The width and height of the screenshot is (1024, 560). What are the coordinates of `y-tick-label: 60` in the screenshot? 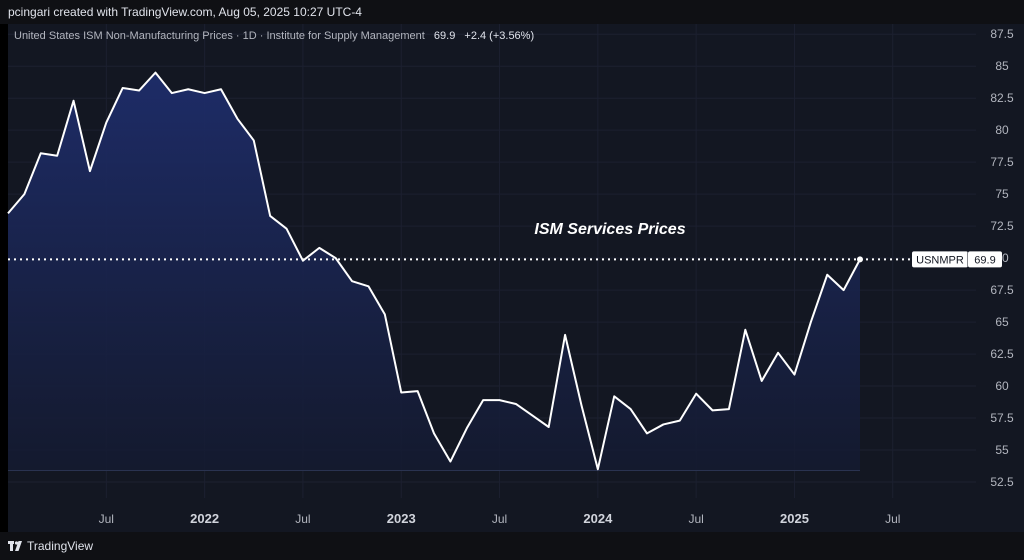 It's located at (1002, 386).